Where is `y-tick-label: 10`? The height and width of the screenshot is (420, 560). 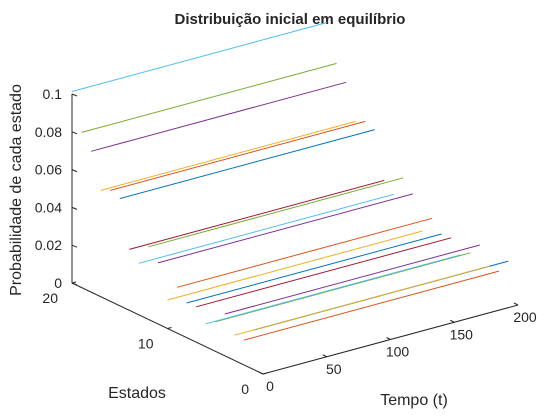
y-tick-label: 10 is located at coordinates (146, 344).